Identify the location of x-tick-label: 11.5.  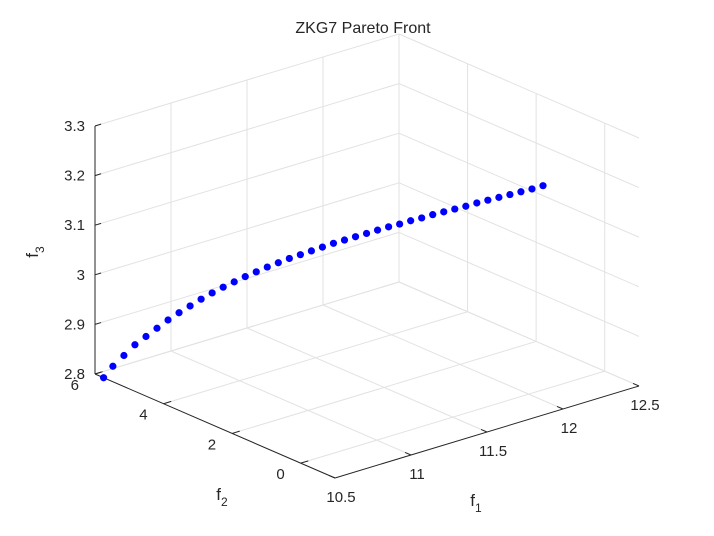
(493, 451).